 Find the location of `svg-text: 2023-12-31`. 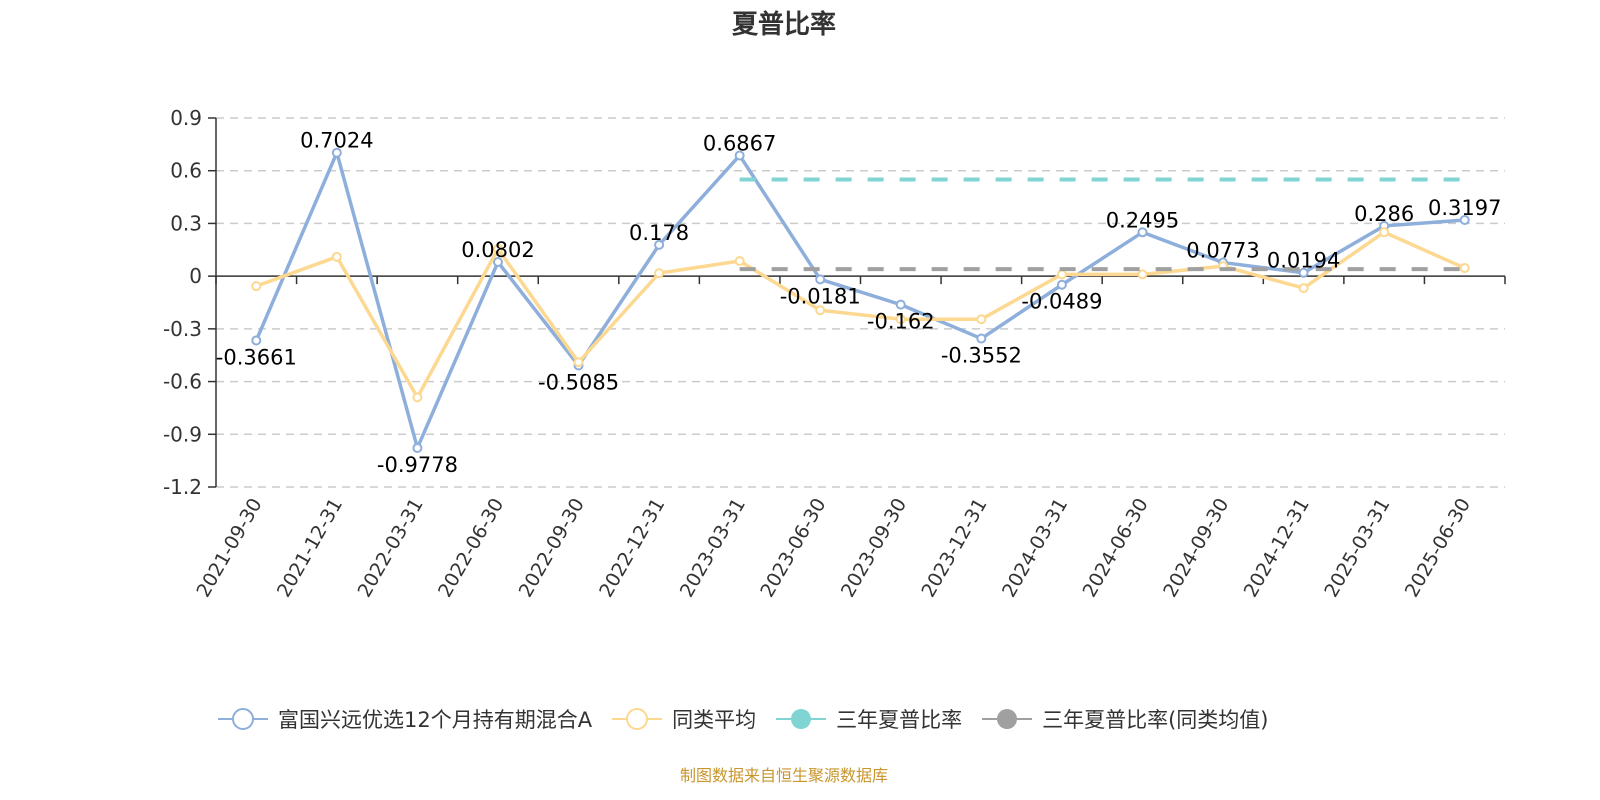

svg-text: 2023-12-31 is located at coordinates (954, 548).